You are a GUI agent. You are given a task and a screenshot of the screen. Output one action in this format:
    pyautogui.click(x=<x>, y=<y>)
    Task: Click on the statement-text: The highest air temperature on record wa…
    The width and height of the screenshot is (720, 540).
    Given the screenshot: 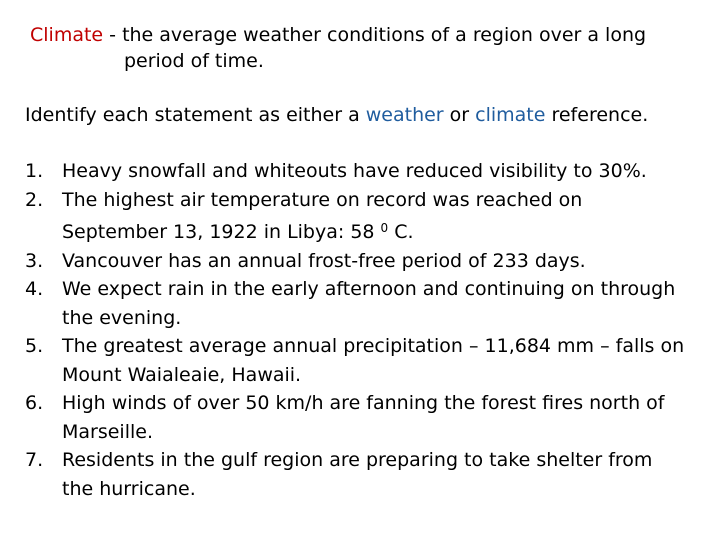 What is the action you would take?
    pyautogui.click(x=322, y=199)
    